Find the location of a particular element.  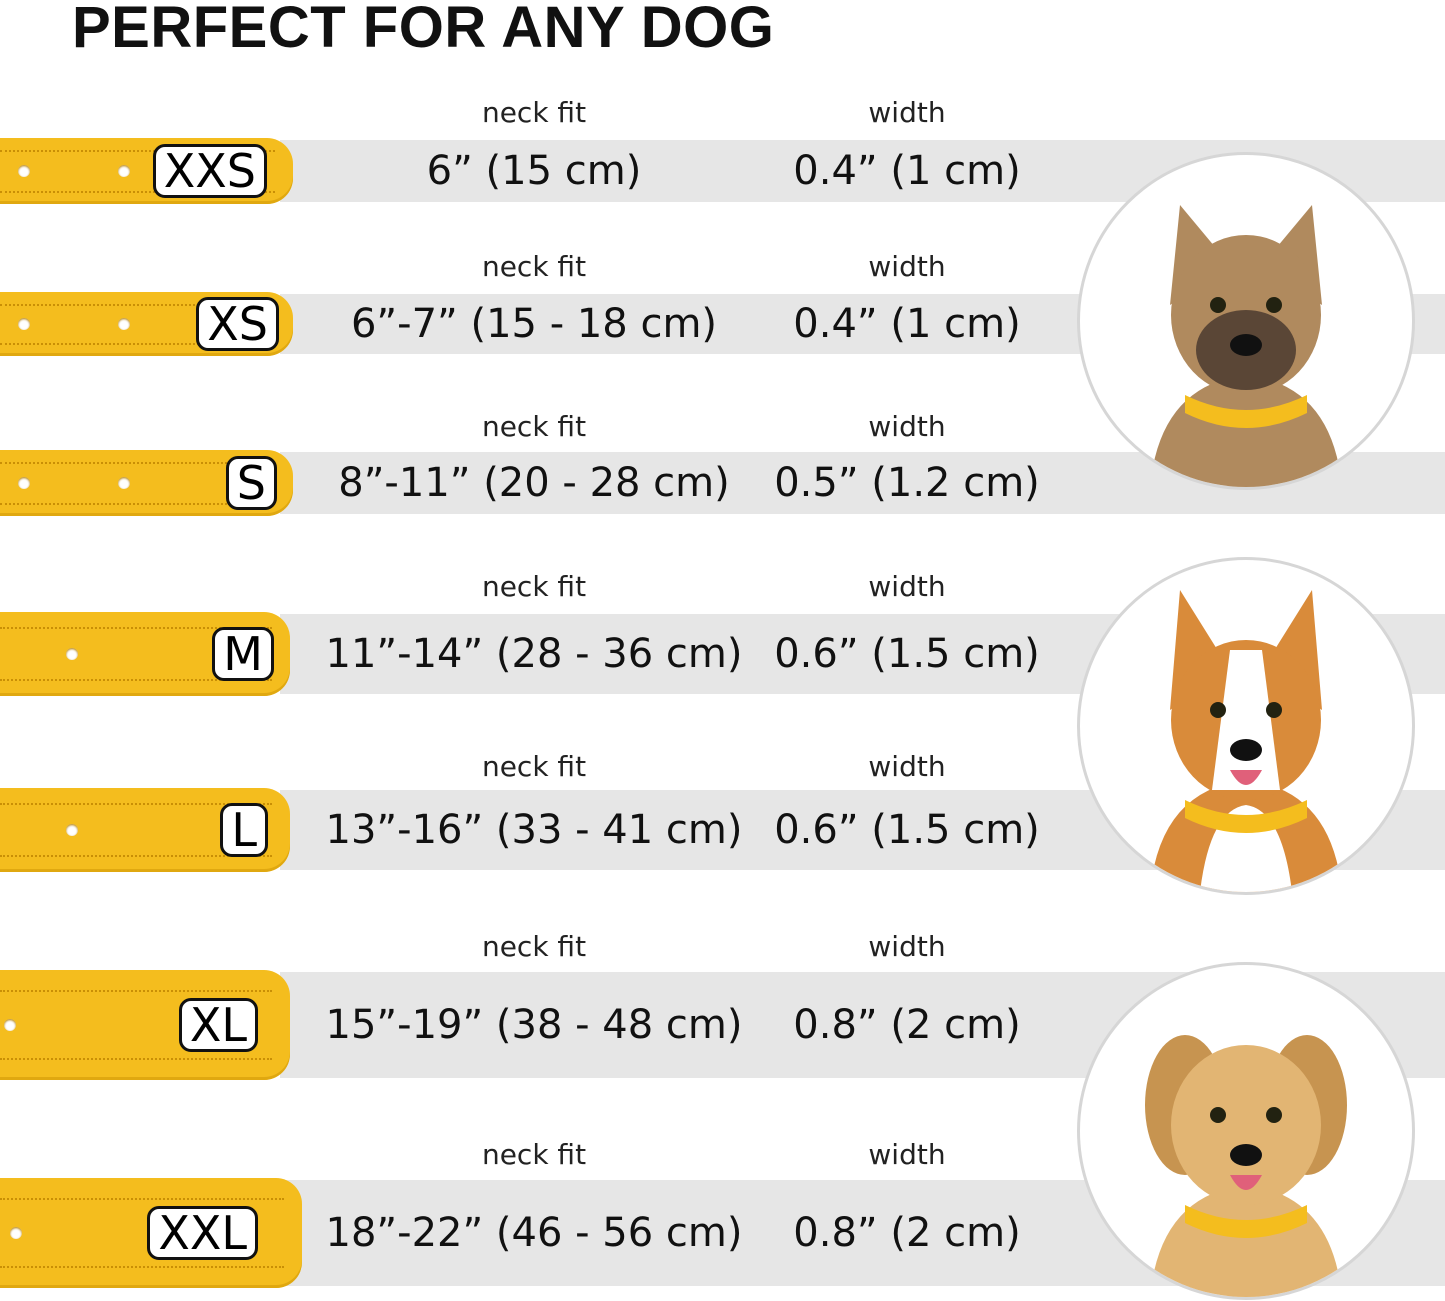

collar-illustration: S is located at coordinates (146, 483).